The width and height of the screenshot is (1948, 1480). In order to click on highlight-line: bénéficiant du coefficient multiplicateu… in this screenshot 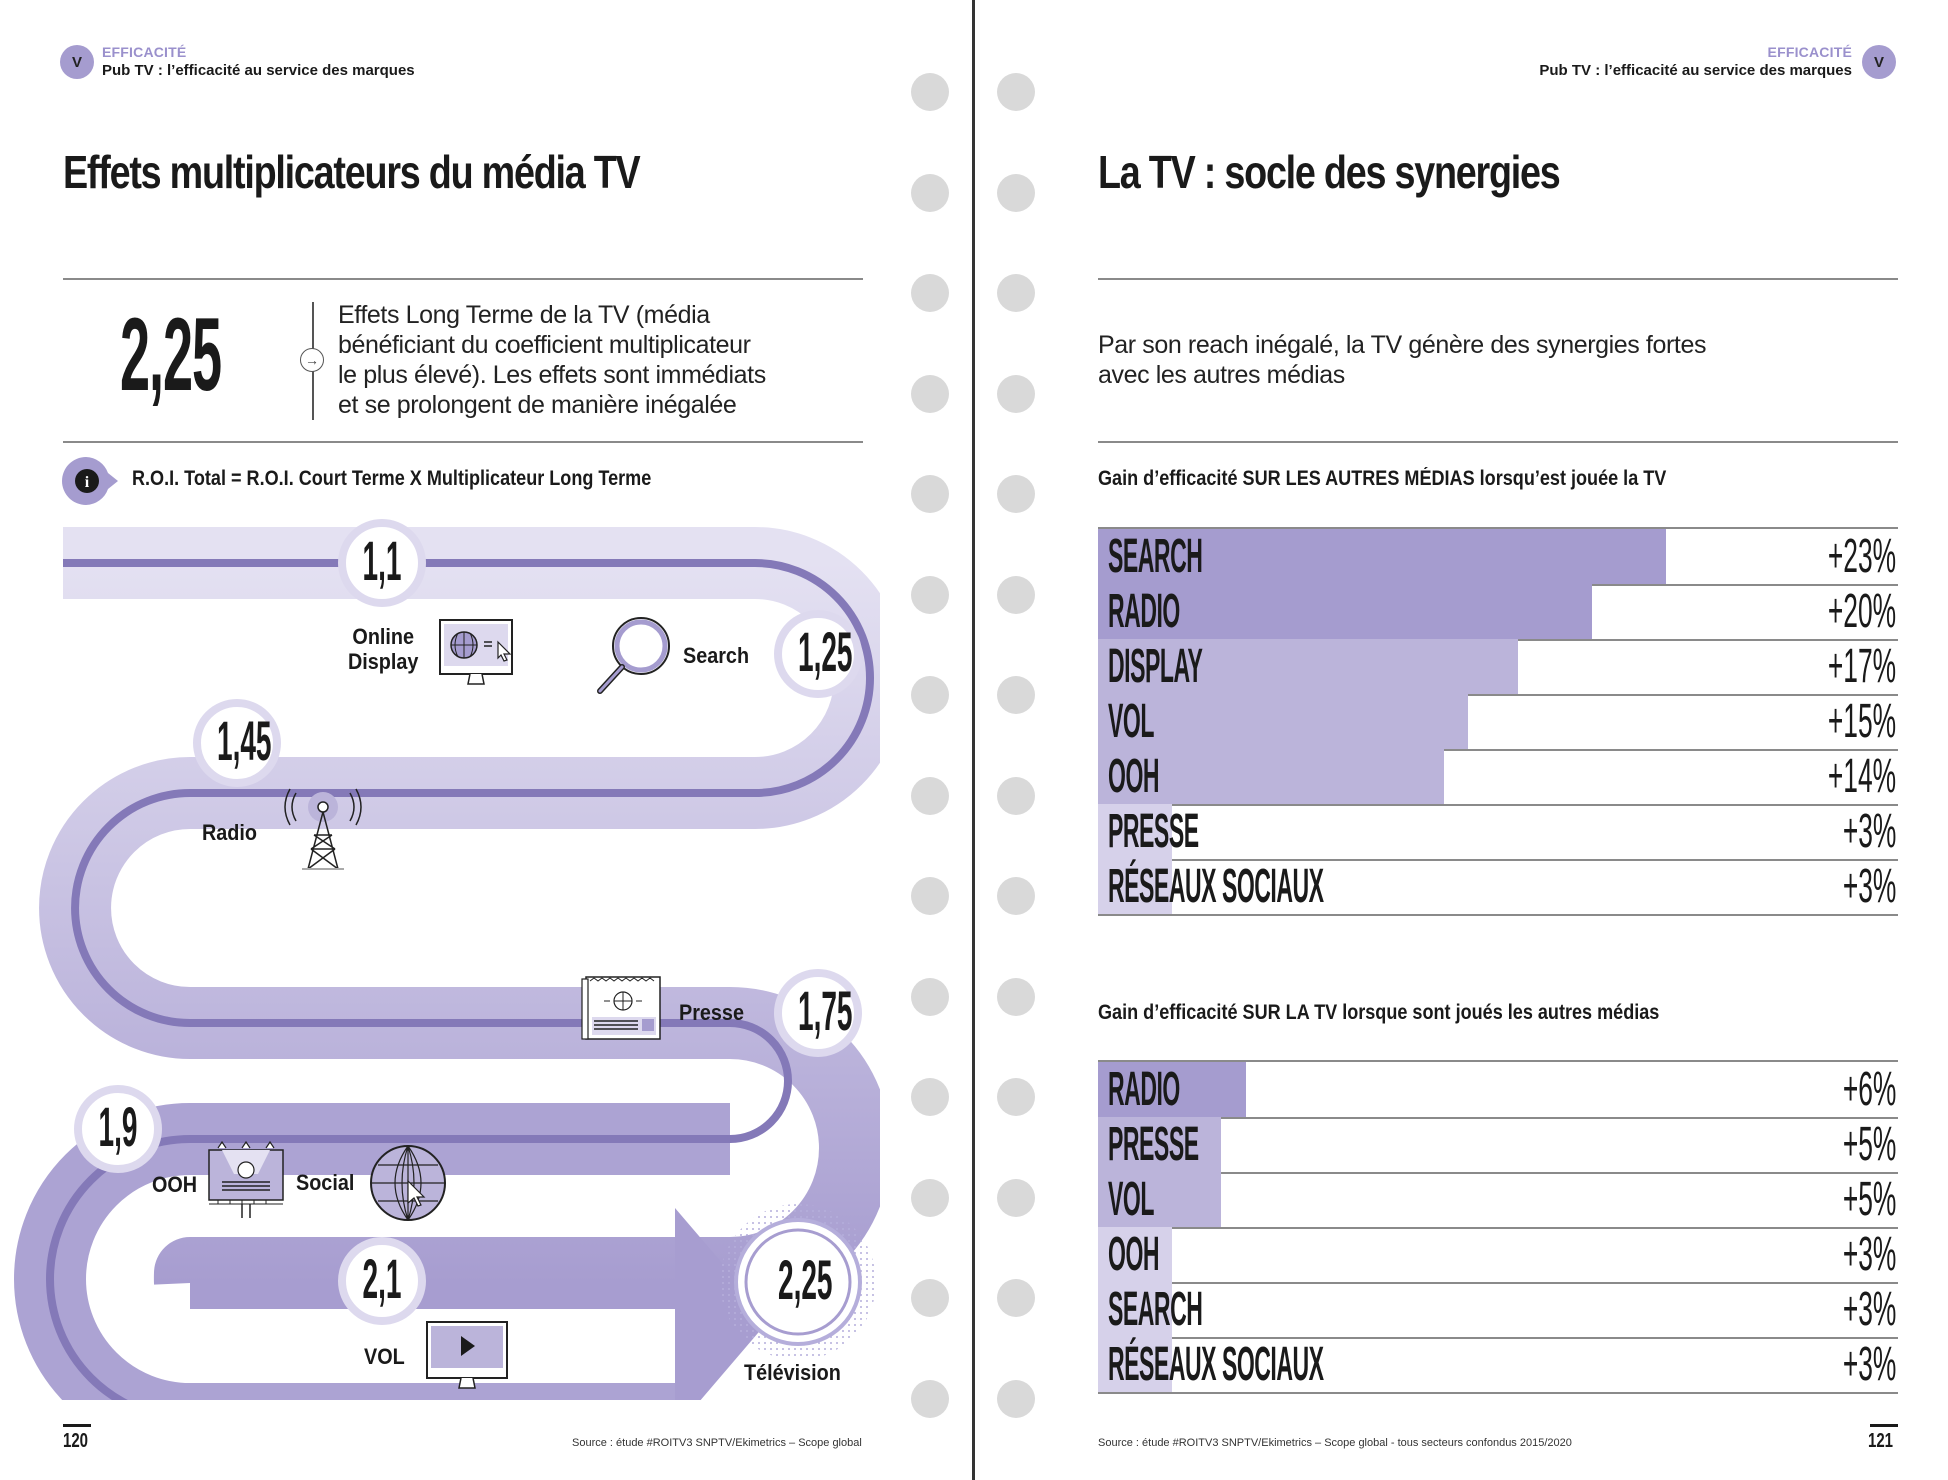, I will do `click(544, 345)`.